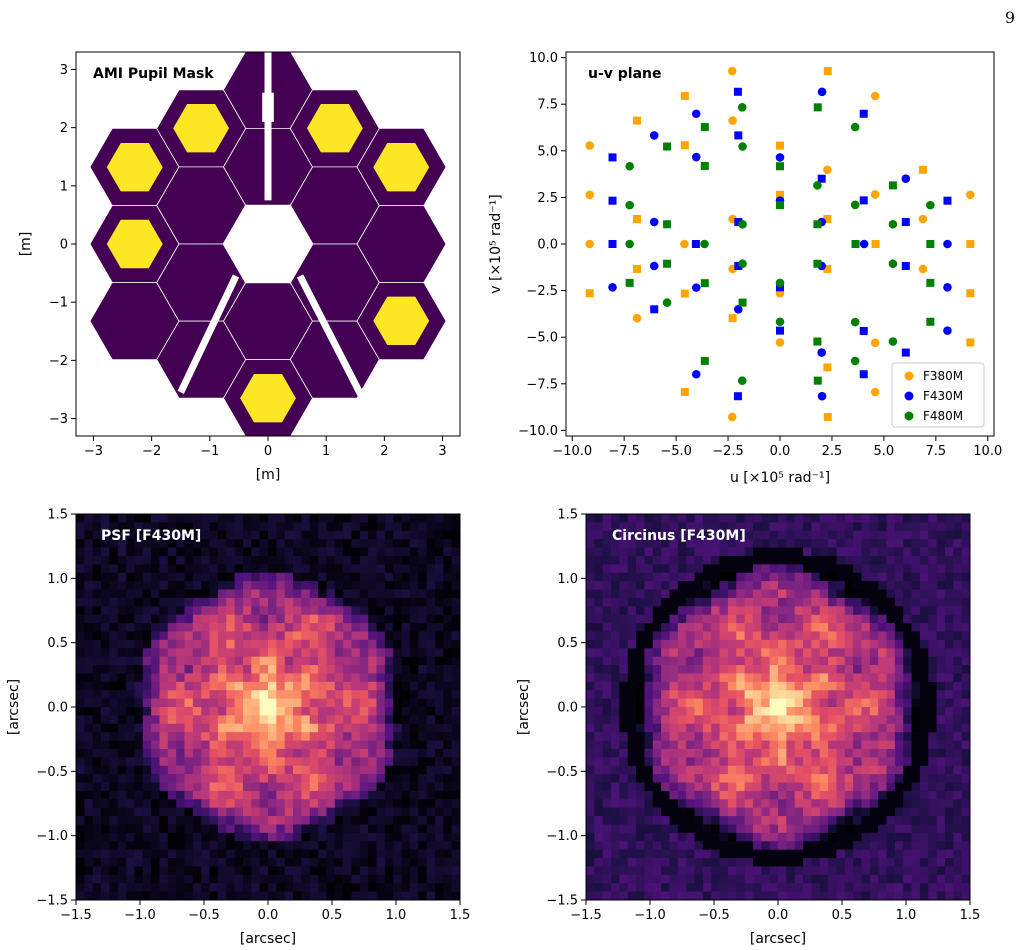  What do you see at coordinates (780, 322) in the screenshot?
I see `uv-point-f480m` at bounding box center [780, 322].